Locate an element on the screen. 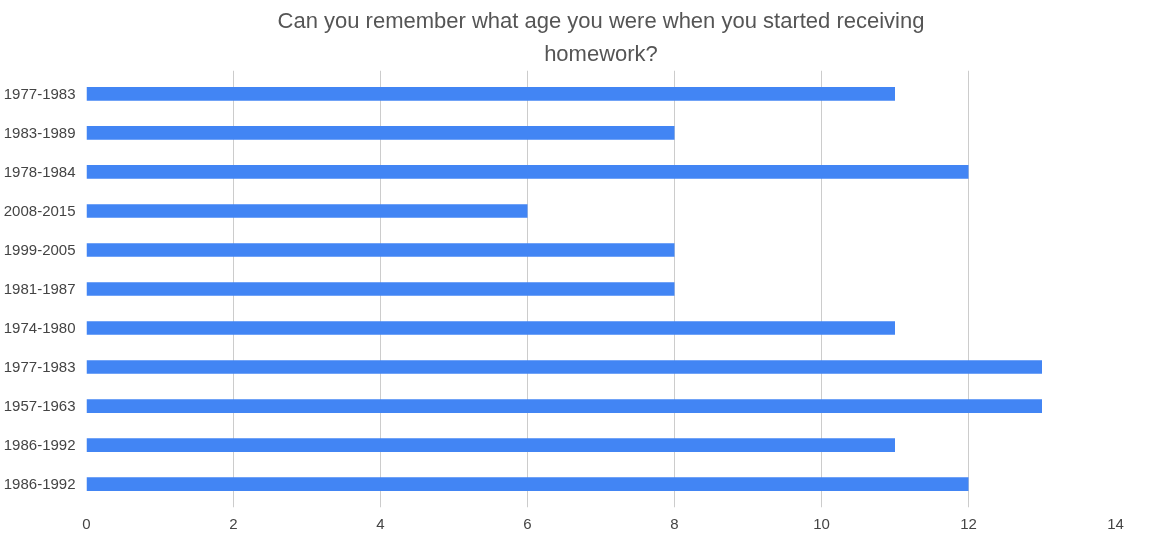  x-tick-label: 12 is located at coordinates (968, 523).